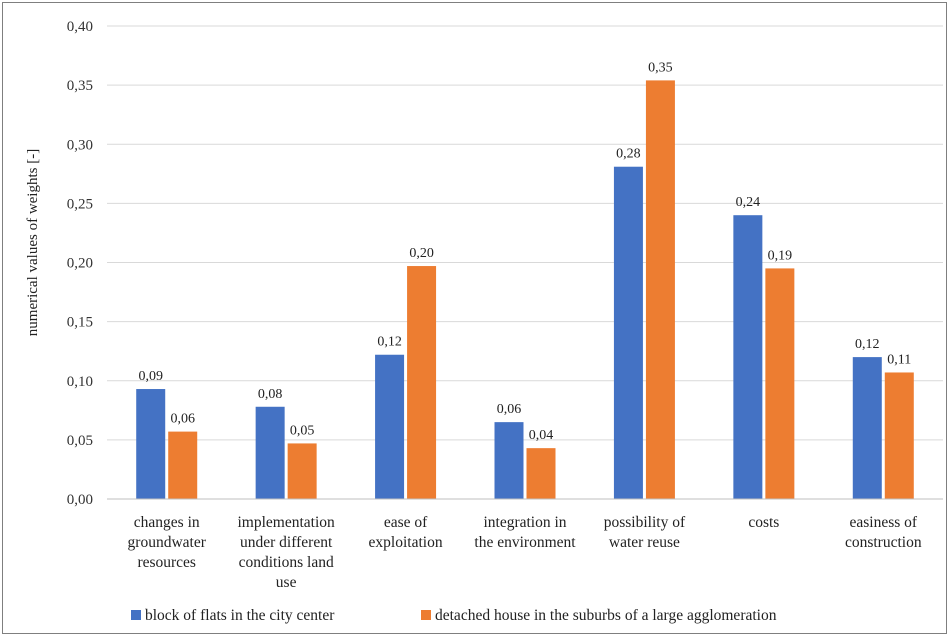 This screenshot has height=638, width=951. What do you see at coordinates (240, 615) in the screenshot?
I see `legend-label-1: block of flats in the city center` at bounding box center [240, 615].